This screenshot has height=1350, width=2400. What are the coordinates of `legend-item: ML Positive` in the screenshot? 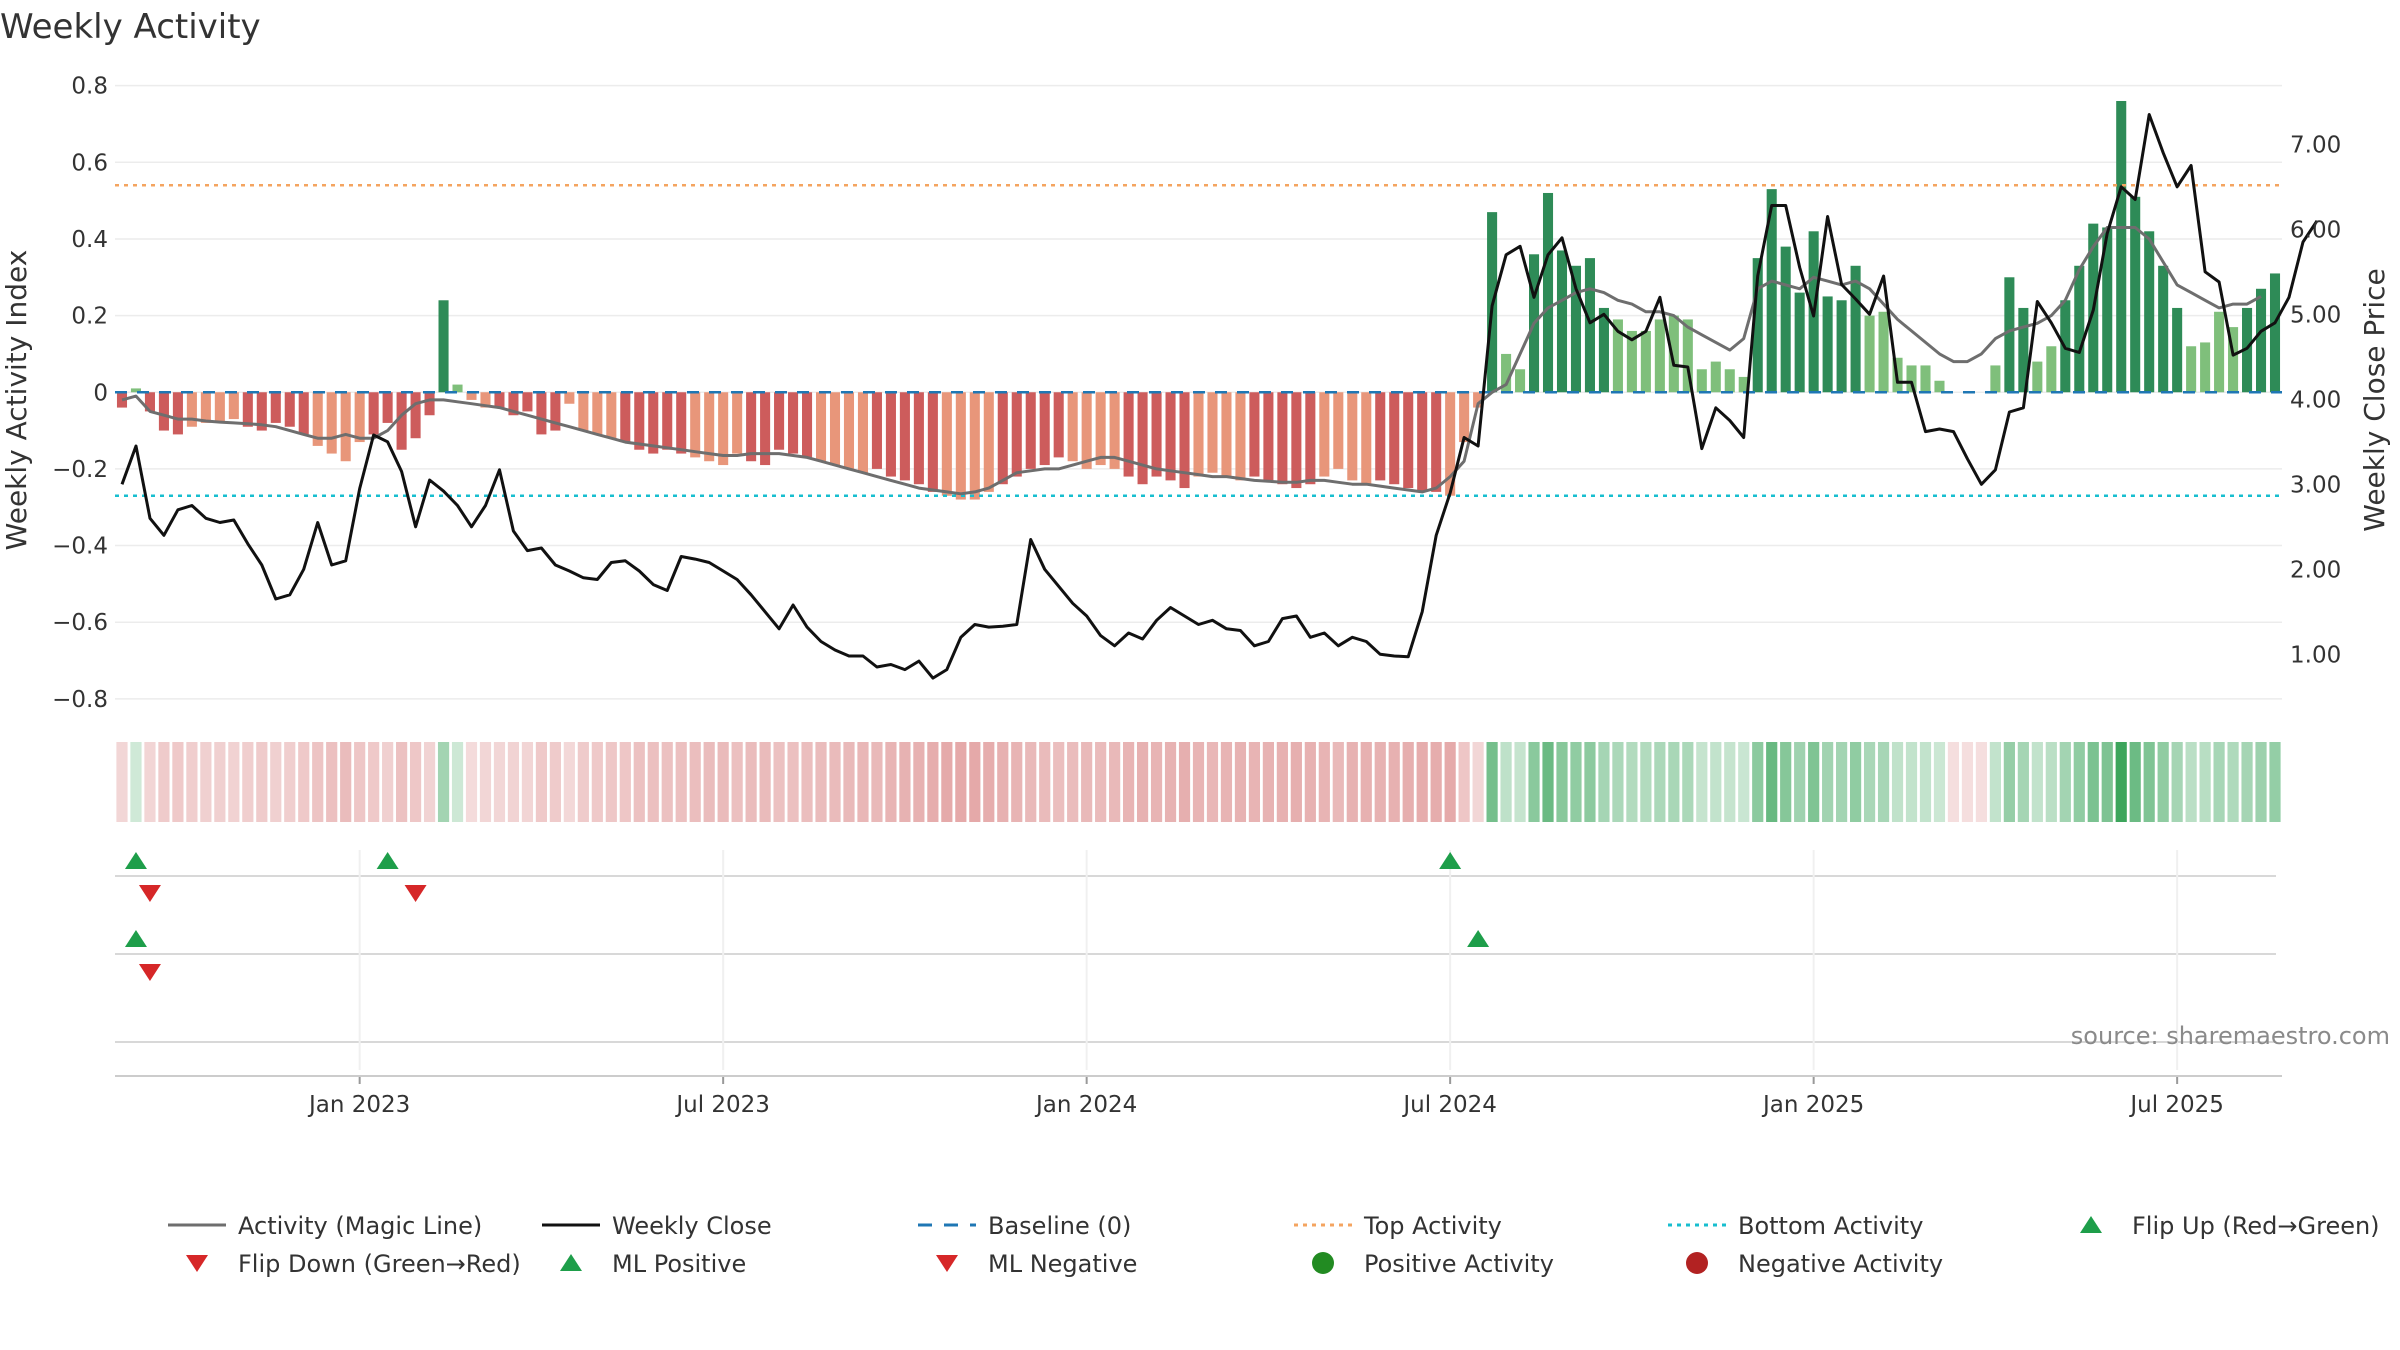 It's located at (653, 1264).